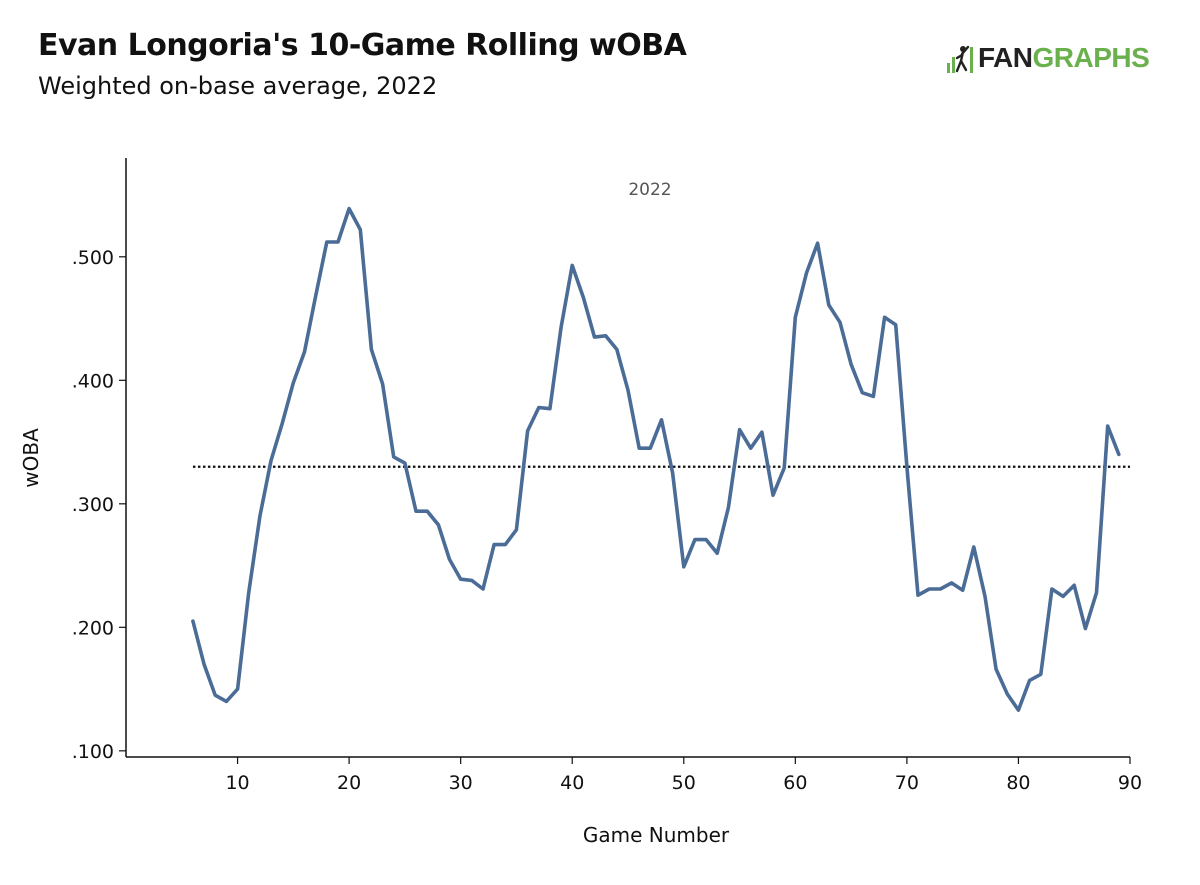 Image resolution: width=1200 pixels, height=885 pixels. Describe the element at coordinates (656, 835) in the screenshot. I see `x-axis-title: Game Number` at that location.